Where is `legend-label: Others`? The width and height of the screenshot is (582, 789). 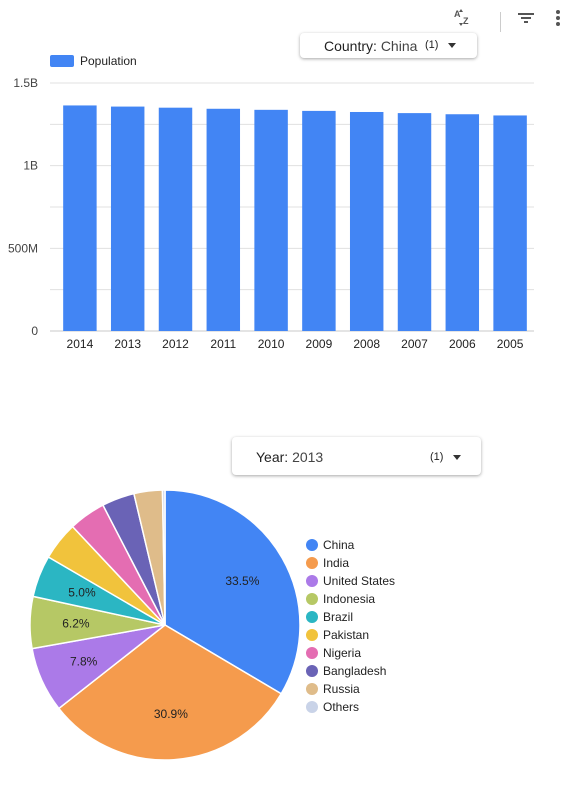 legend-label: Others is located at coordinates (341, 707).